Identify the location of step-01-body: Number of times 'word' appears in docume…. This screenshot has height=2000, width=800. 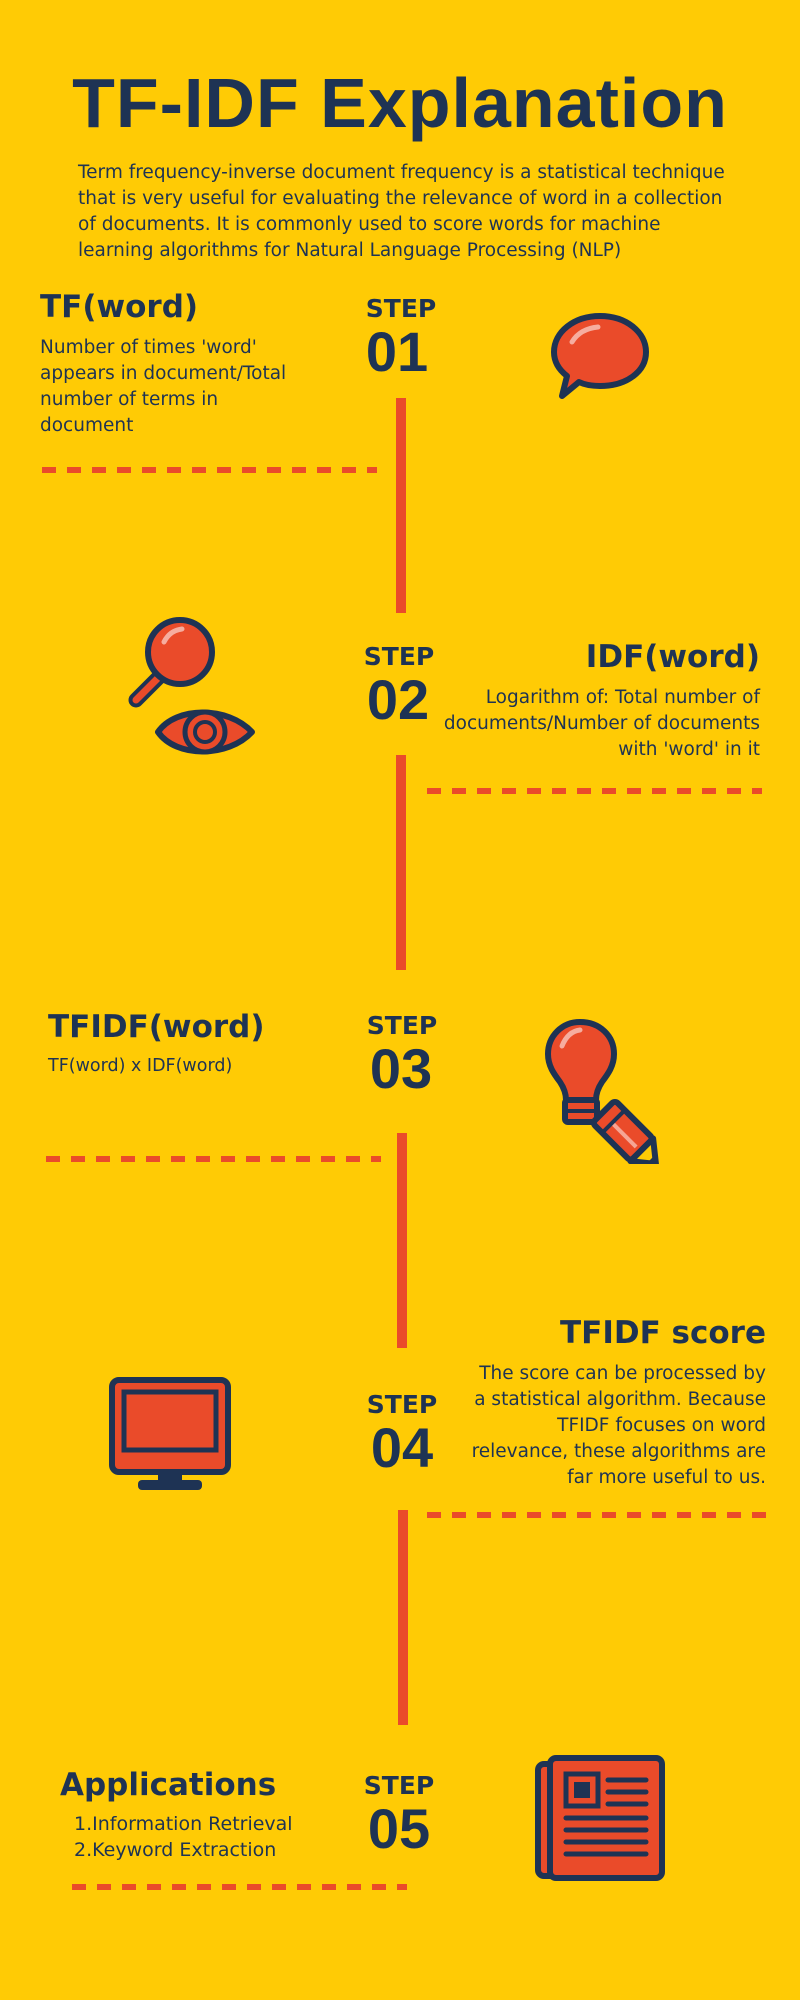
(163, 386).